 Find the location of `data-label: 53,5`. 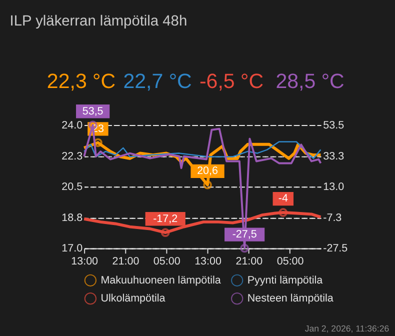

data-label: 53,5 is located at coordinates (93, 111).